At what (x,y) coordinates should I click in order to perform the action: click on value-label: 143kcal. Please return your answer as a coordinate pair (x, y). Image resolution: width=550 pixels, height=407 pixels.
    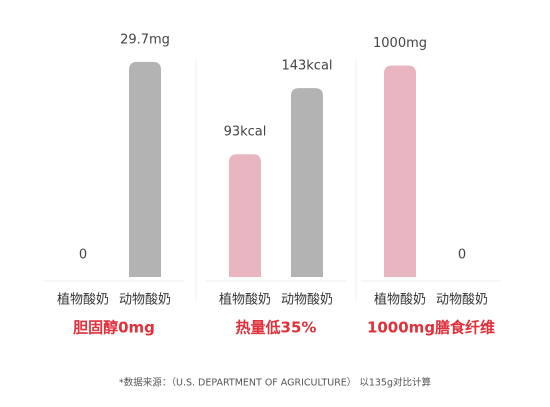
    Looking at the image, I should click on (306, 66).